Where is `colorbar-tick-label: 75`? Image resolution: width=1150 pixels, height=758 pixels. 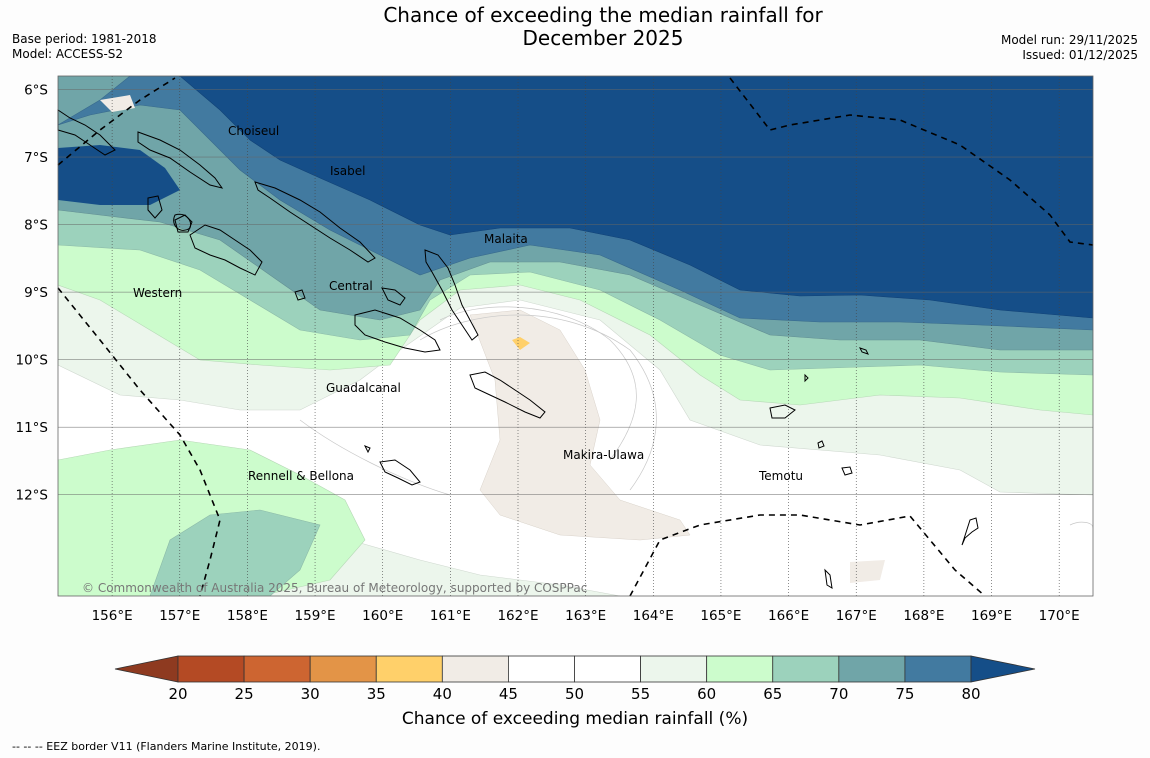
colorbar-tick-label: 75 is located at coordinates (904, 694).